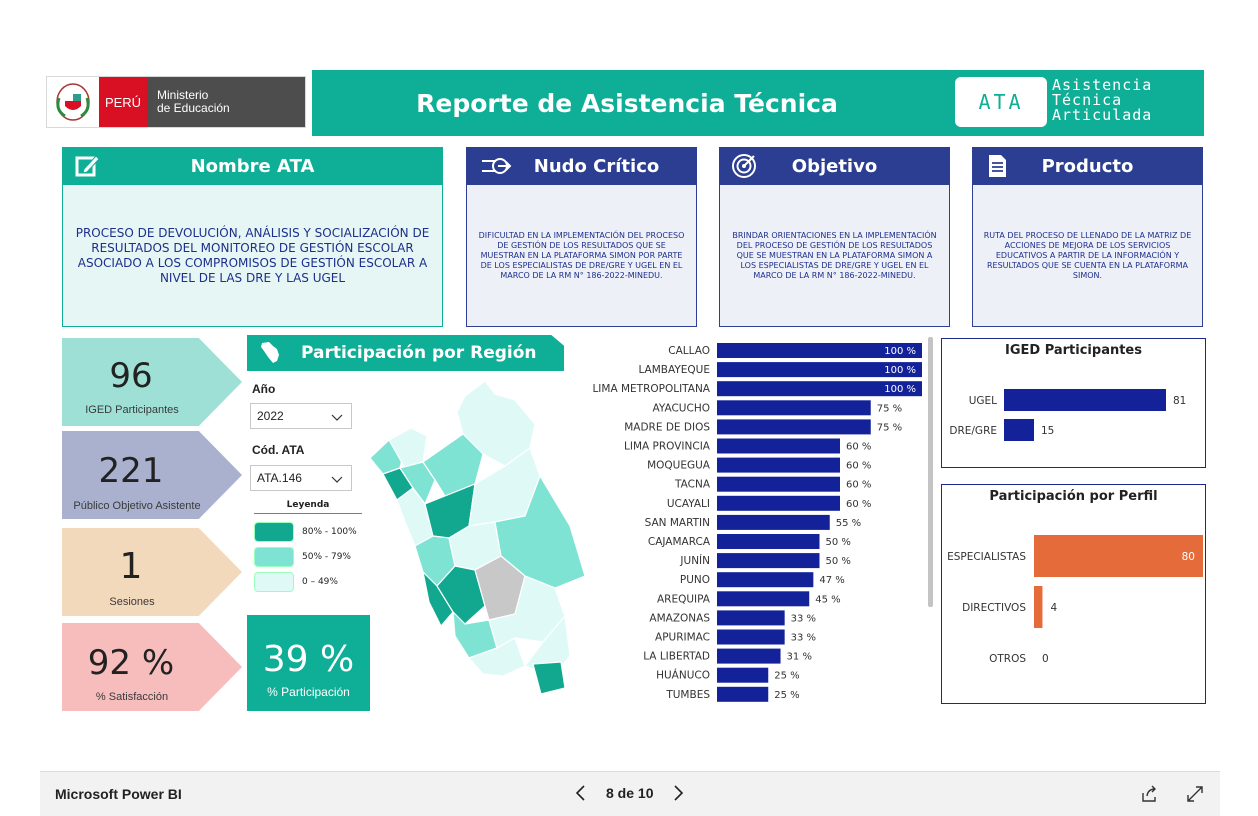 This screenshot has height=816, width=1258. Describe the element at coordinates (695, 580) in the screenshot. I see `region-category-label: PUNO` at that location.